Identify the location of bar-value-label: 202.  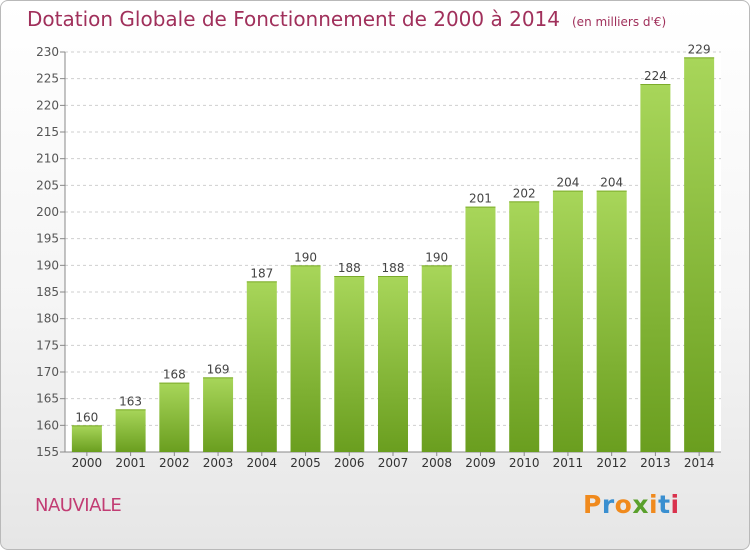
(524, 193).